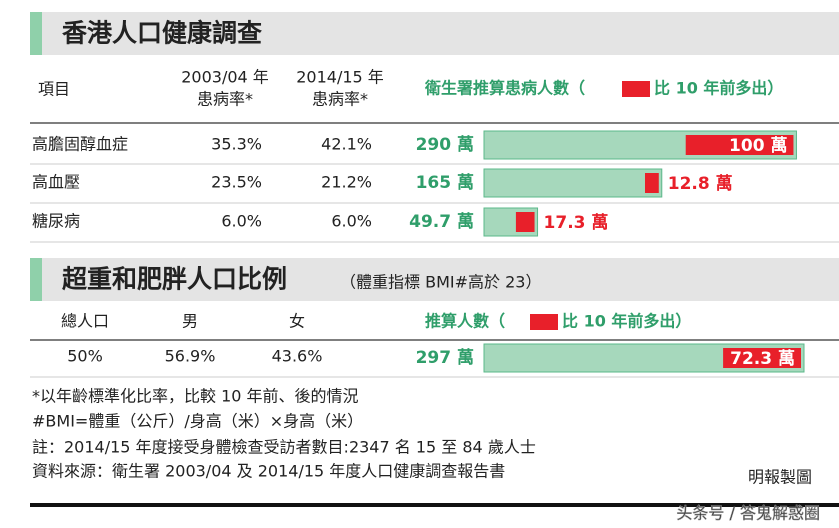 Image resolution: width=839 pixels, height=528 pixels. I want to click on increase-label: 100 萬, so click(758, 145).